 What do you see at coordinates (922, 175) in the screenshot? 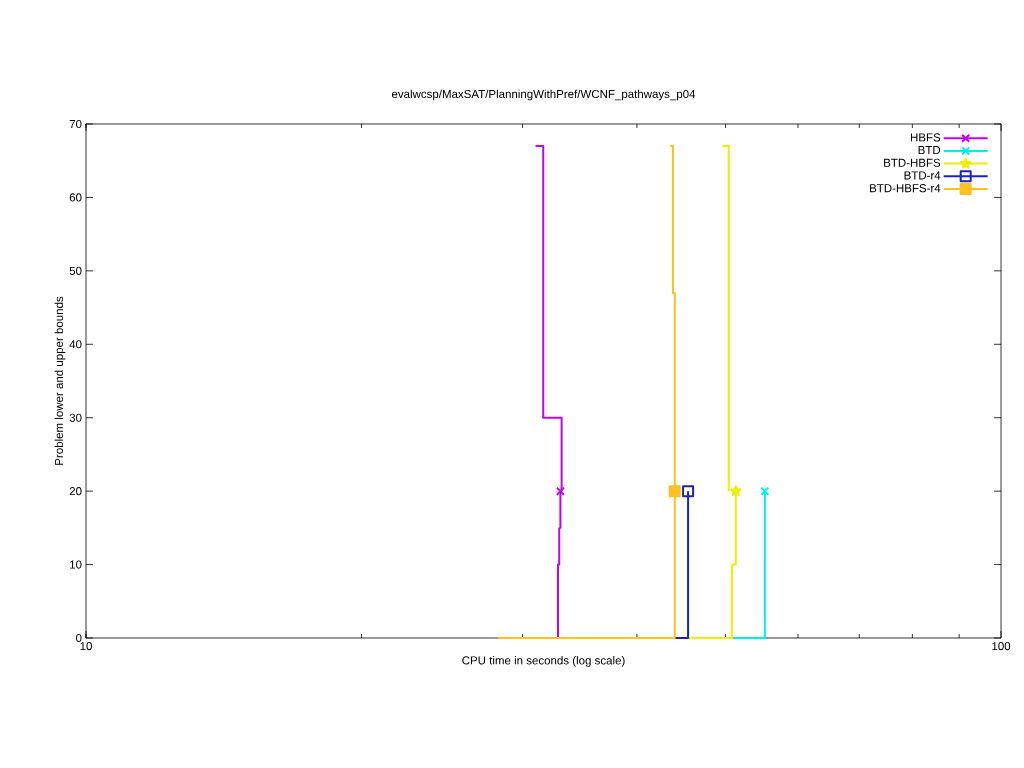
I see `legend-label: BTD-r4` at bounding box center [922, 175].